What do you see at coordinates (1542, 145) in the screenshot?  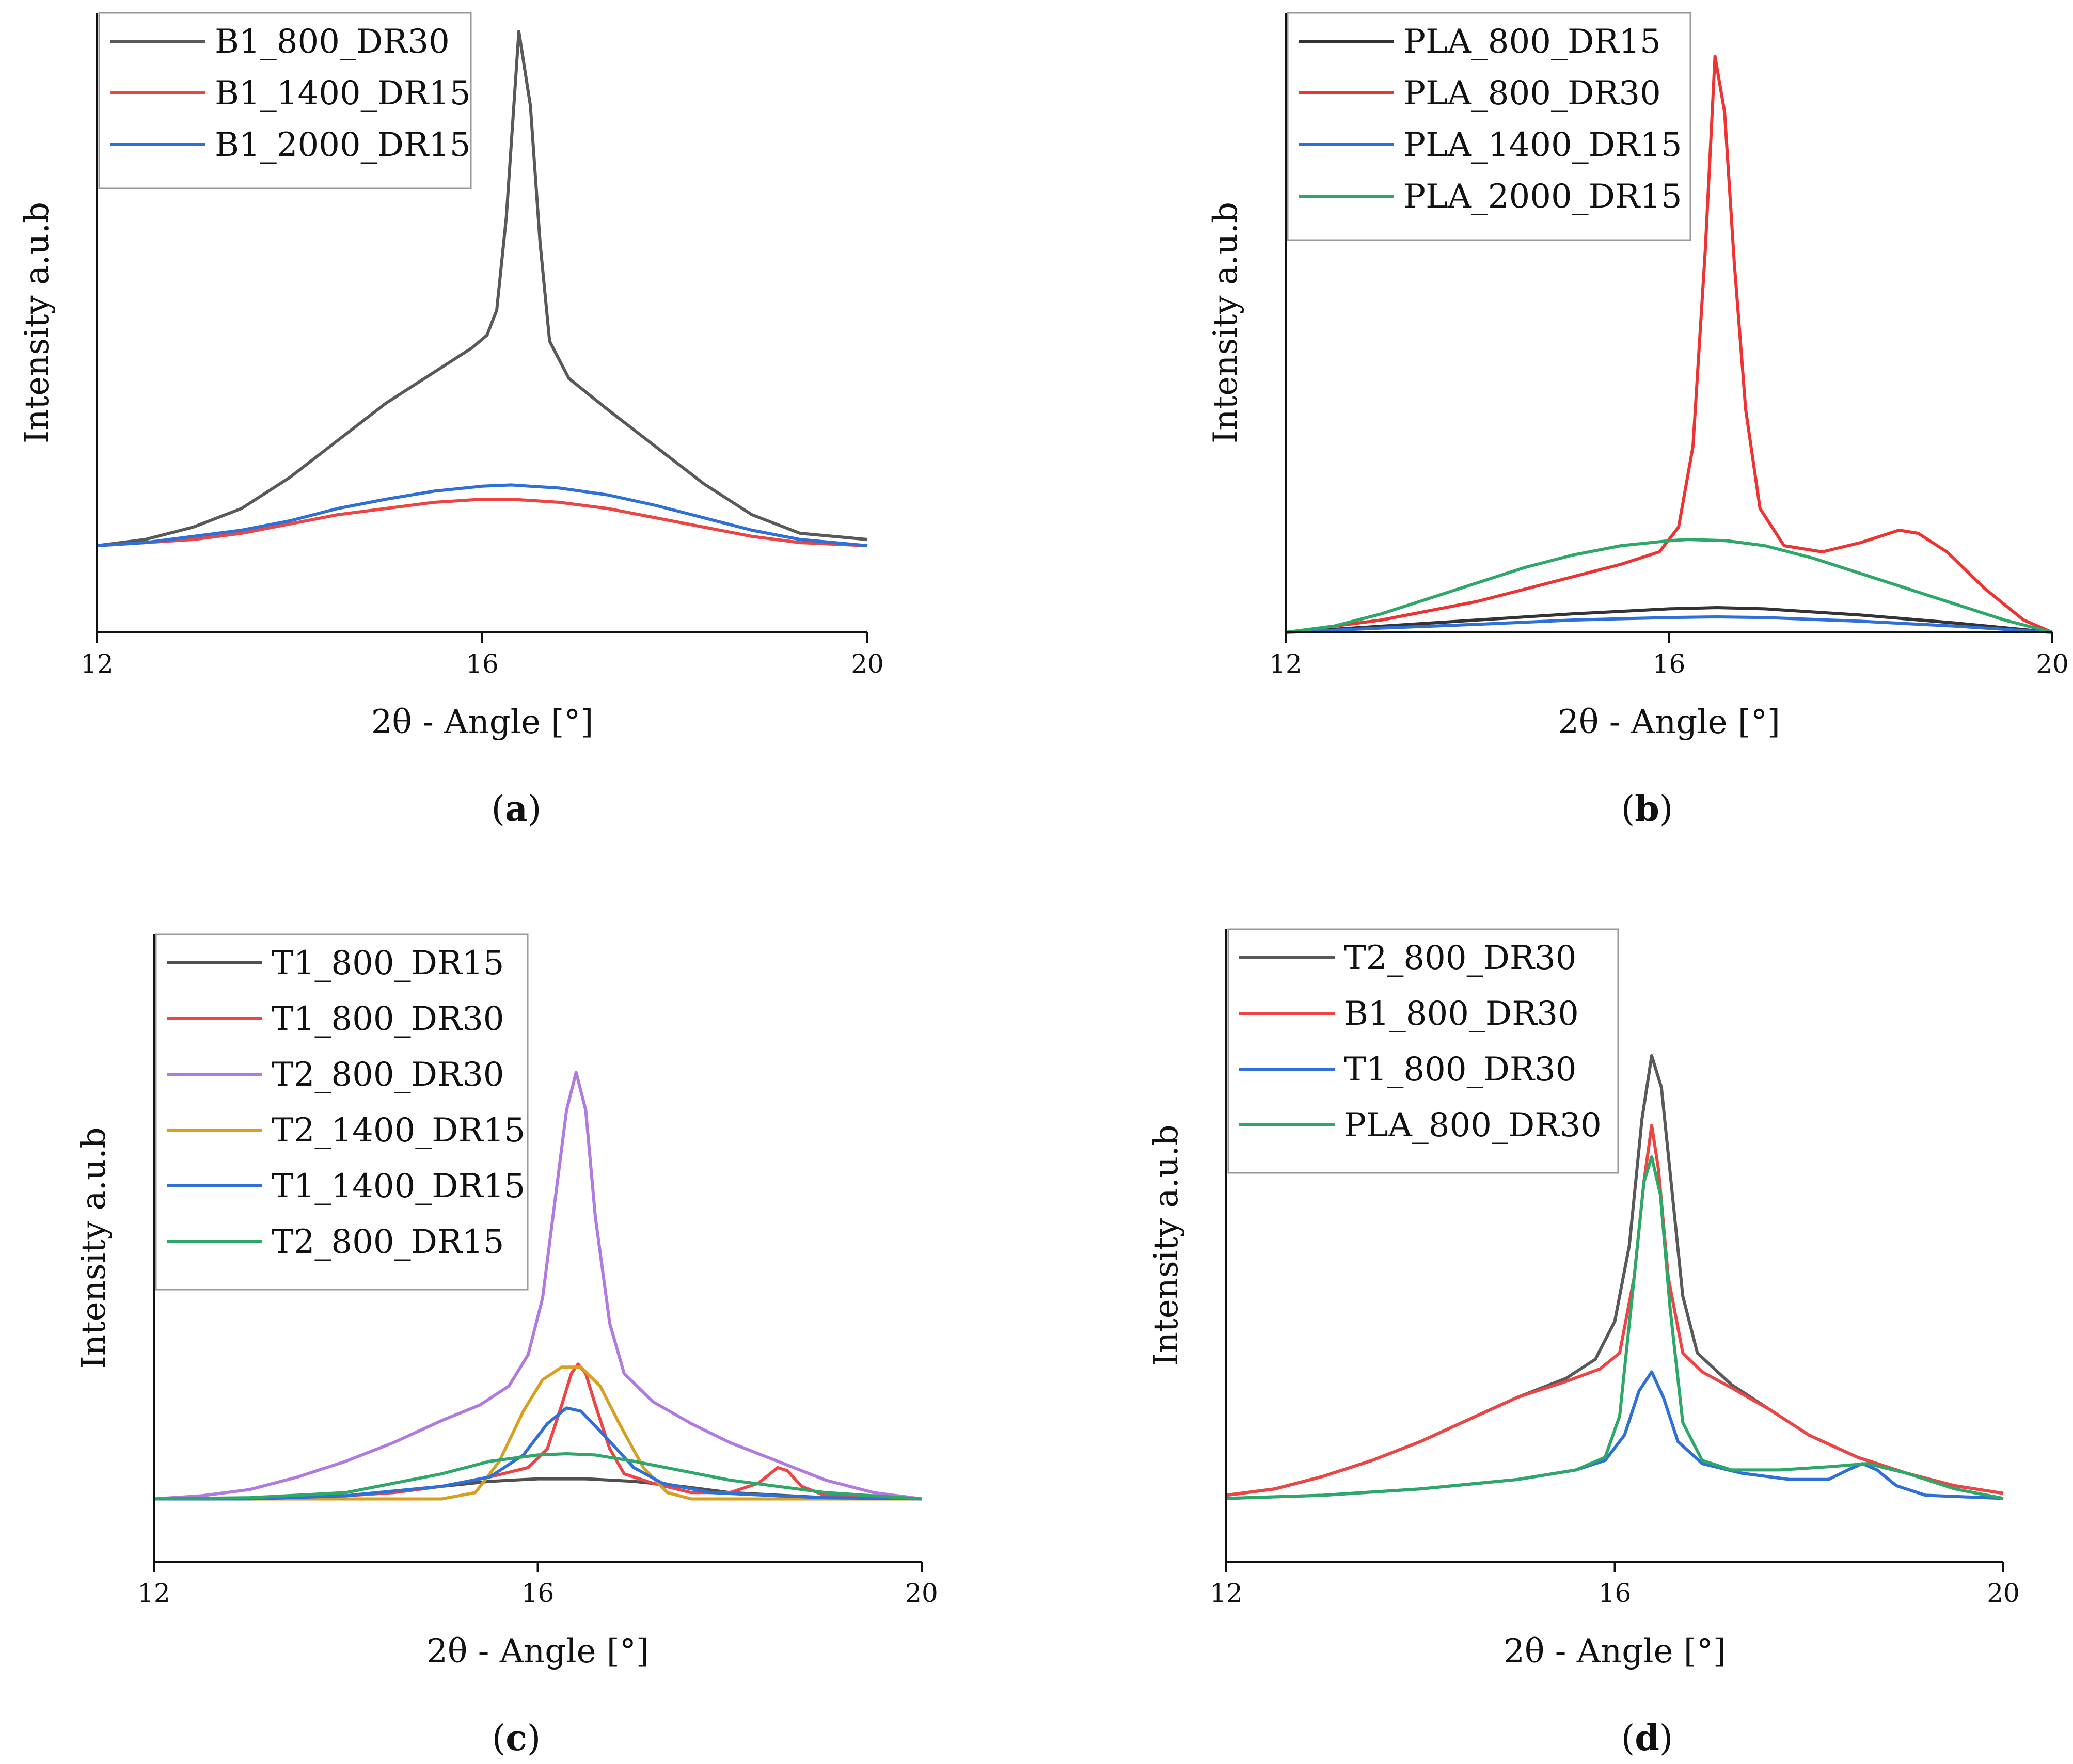 I see `legend-label: PLA_1400_DR15` at bounding box center [1542, 145].